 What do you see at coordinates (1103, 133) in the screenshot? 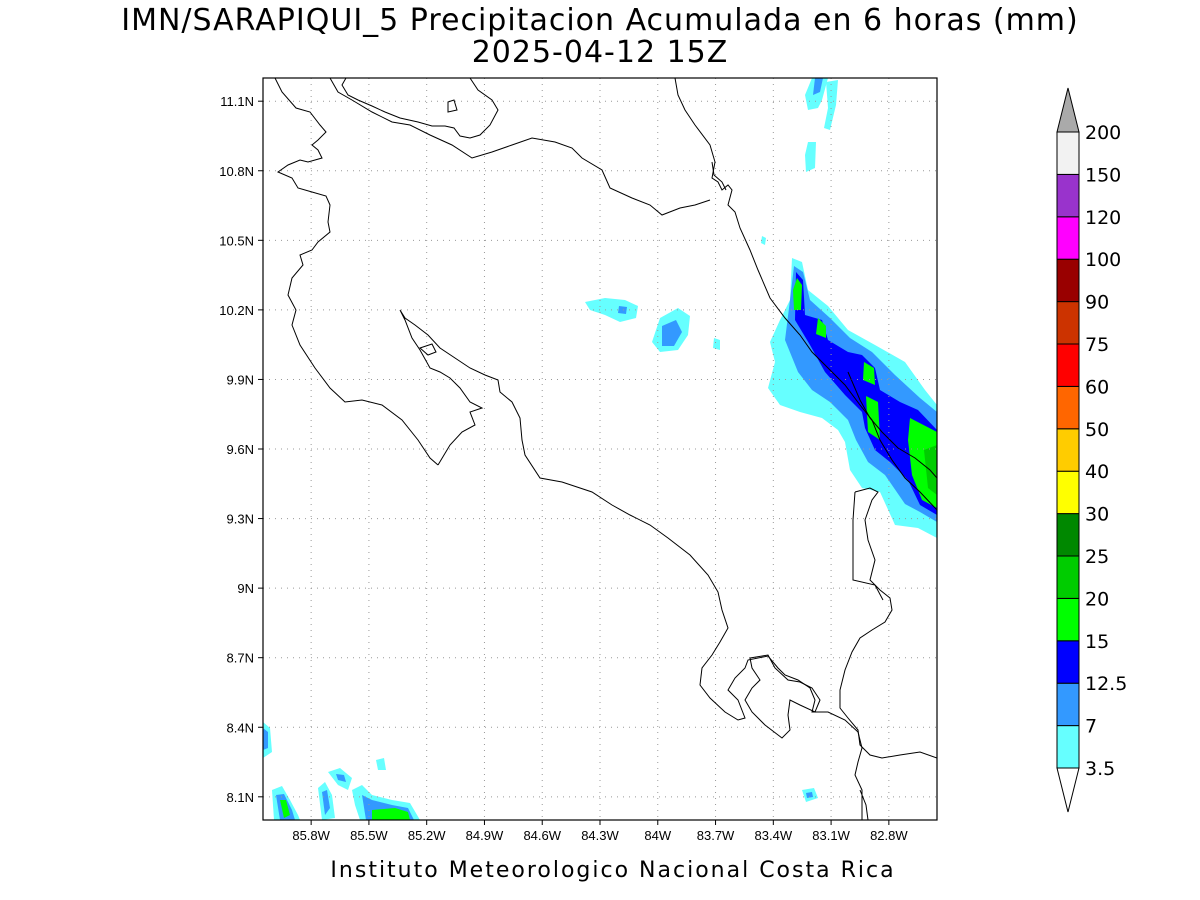
I see `colorbar-level-label: 200` at bounding box center [1103, 133].